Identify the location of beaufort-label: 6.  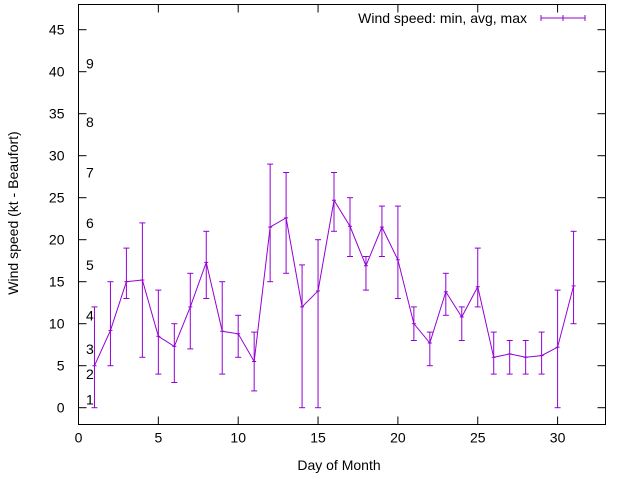
(90, 223).